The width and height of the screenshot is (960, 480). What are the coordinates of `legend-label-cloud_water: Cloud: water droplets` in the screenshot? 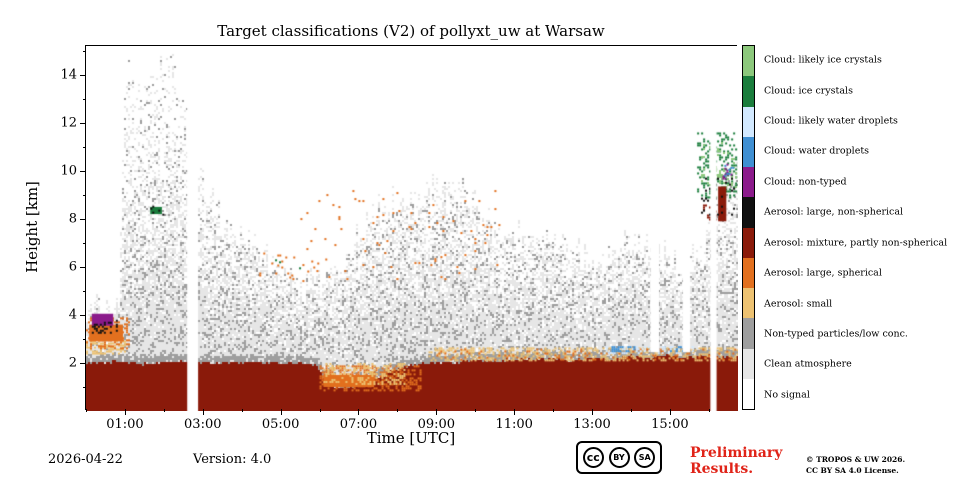 It's located at (817, 151).